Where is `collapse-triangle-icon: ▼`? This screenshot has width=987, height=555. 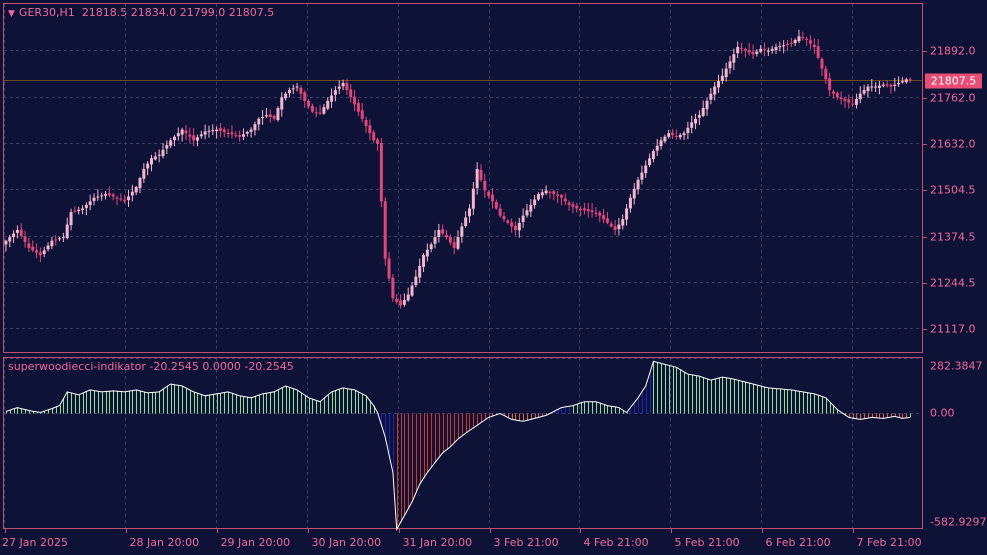
collapse-triangle-icon: ▼ is located at coordinates (11, 14).